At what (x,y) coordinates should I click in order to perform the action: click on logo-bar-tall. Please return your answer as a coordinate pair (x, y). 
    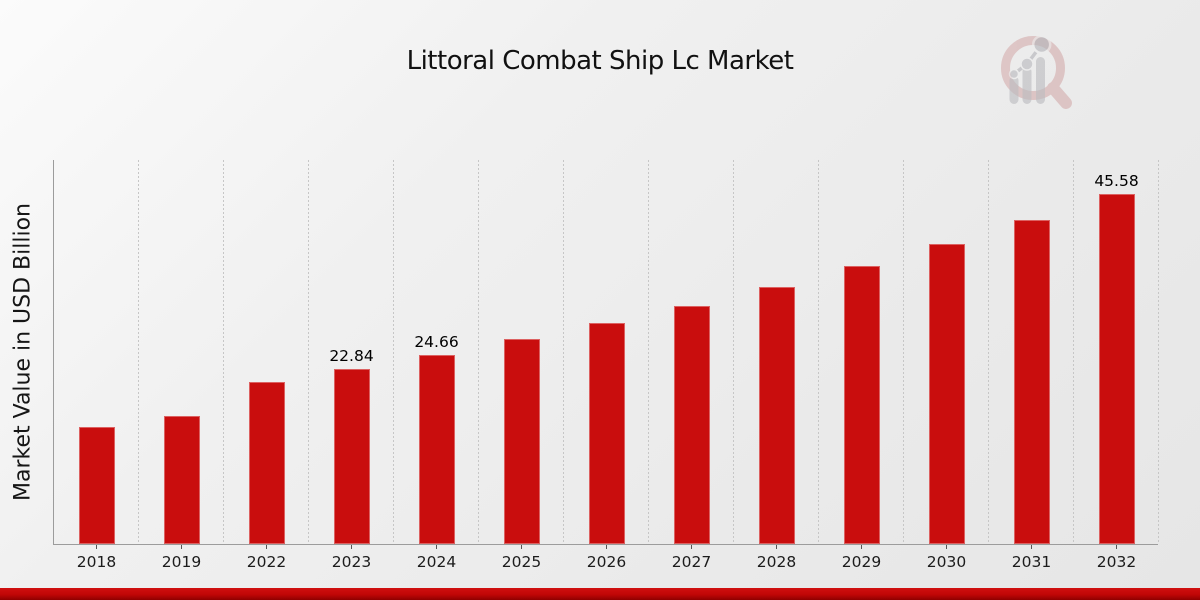
    Looking at the image, I should click on (1040, 80).